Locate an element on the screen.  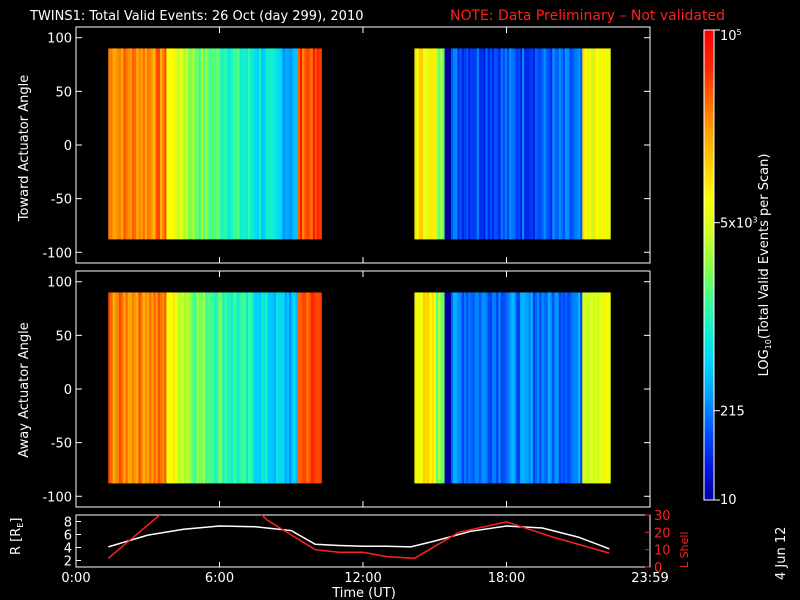
colorbar-tick-label: 215 is located at coordinates (732, 412).